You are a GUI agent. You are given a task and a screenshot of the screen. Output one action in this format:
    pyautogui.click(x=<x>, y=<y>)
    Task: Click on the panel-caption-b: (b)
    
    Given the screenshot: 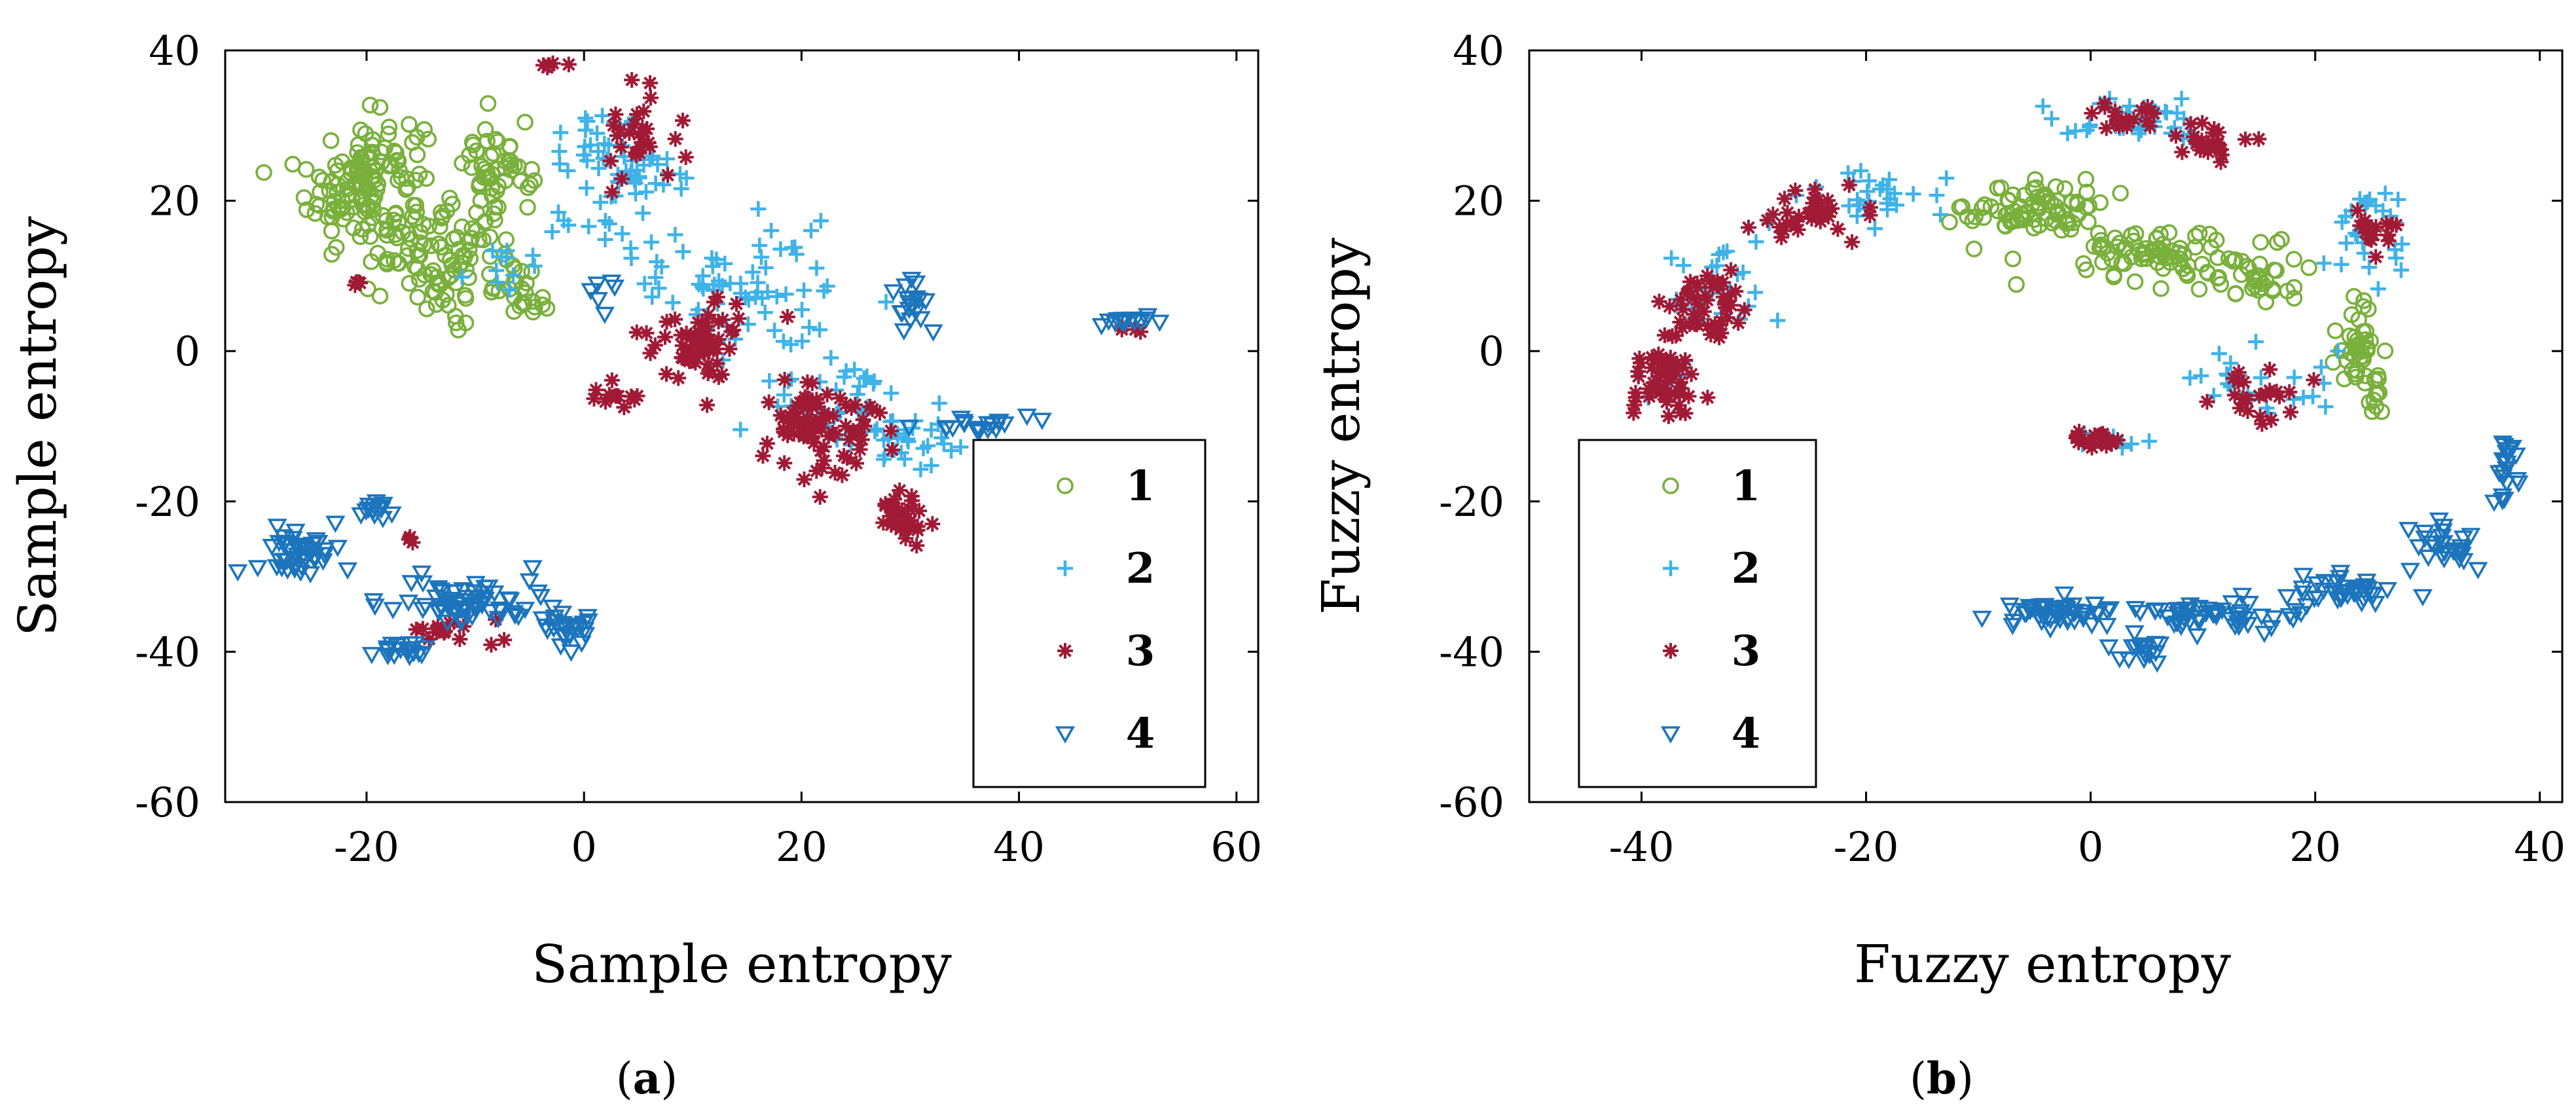 What is the action you would take?
    pyautogui.click(x=1942, y=1078)
    